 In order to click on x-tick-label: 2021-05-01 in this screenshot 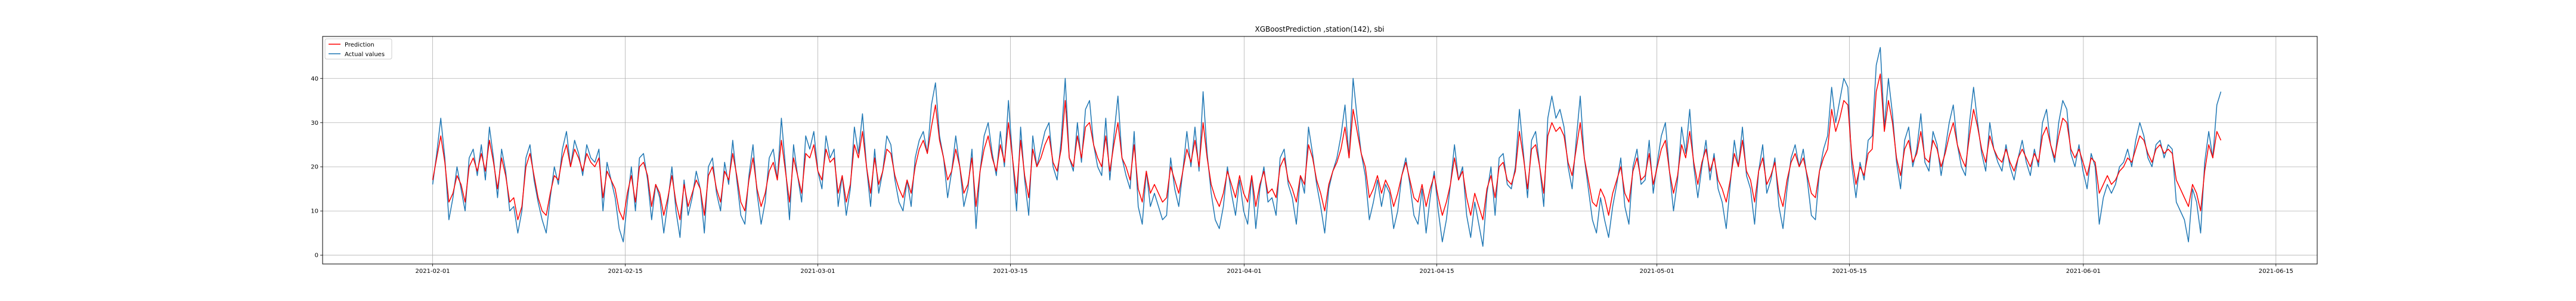, I will do `click(1657, 271)`.